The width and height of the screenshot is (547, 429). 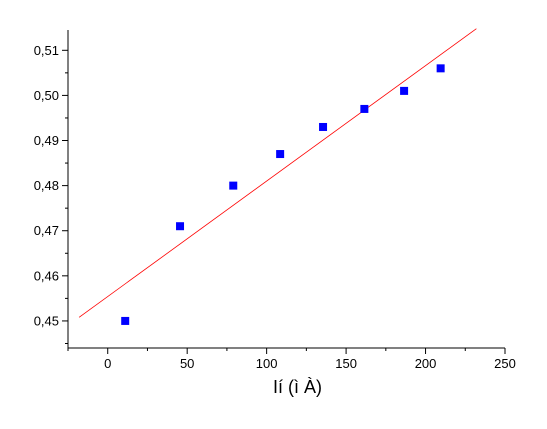 I want to click on y-tick-label: 0,47, so click(x=46, y=230).